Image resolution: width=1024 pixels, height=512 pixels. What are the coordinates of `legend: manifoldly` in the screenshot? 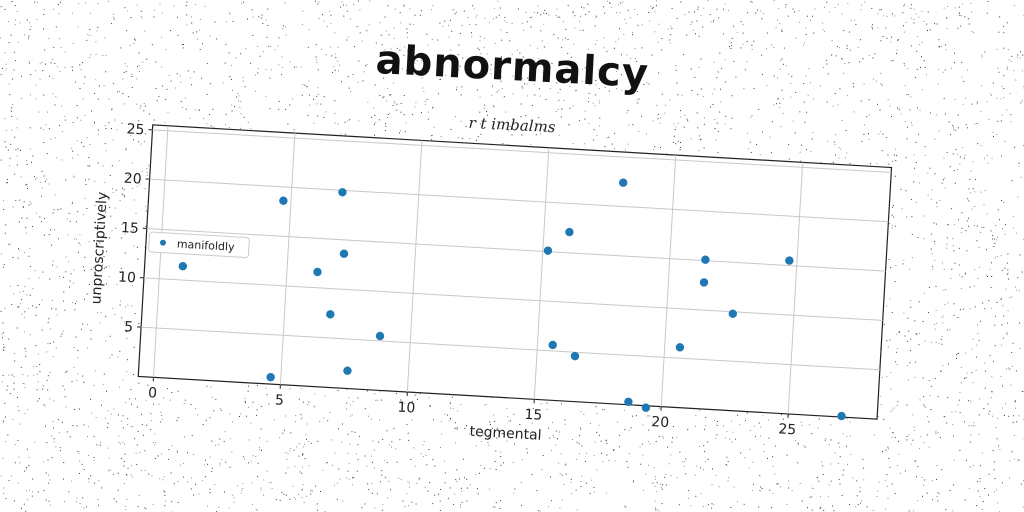 It's located at (199, 244).